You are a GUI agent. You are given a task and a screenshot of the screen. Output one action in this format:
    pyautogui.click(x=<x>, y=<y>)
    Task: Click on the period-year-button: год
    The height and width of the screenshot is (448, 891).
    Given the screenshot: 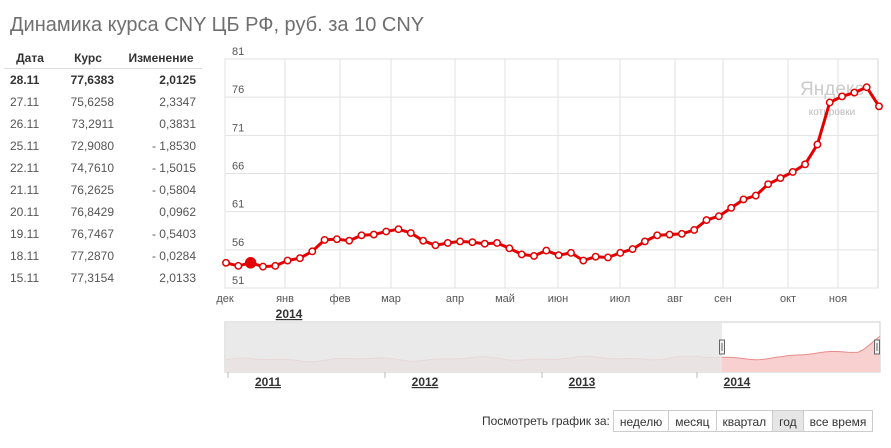 What is the action you would take?
    pyautogui.click(x=788, y=421)
    